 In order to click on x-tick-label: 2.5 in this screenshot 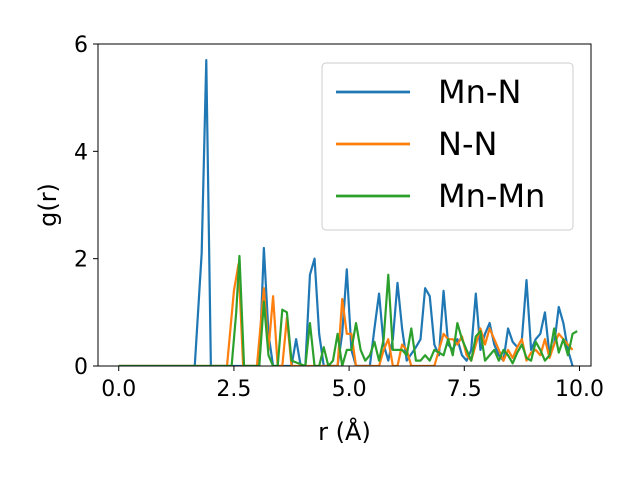, I will do `click(233, 389)`.